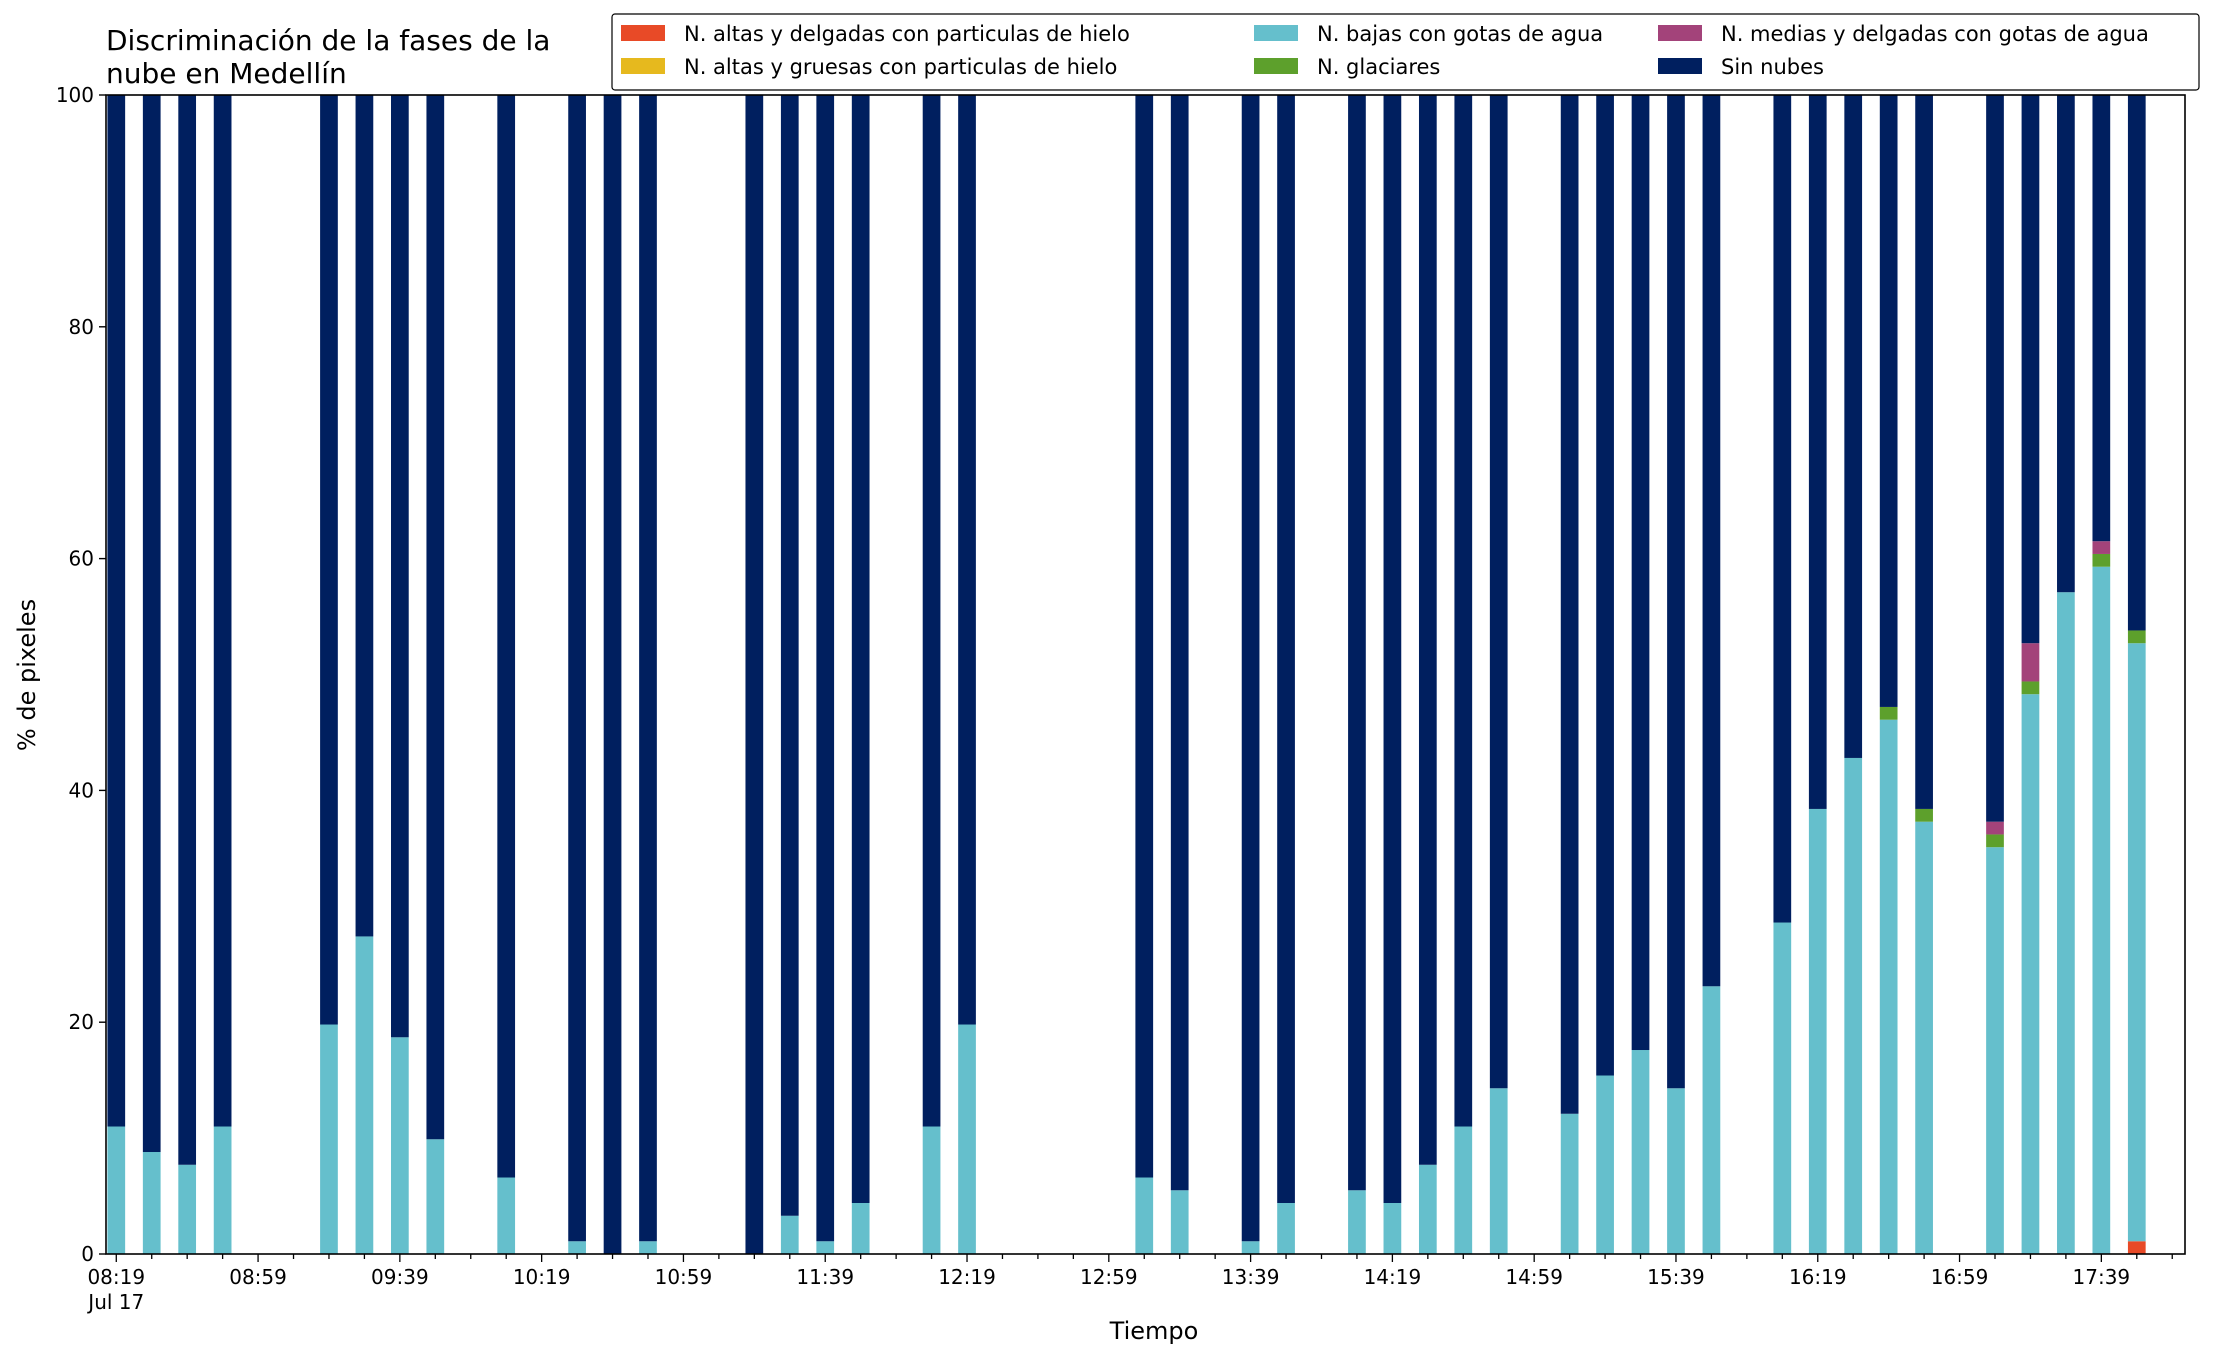  I want to click on y-tick-label: 80, so click(81, 327).